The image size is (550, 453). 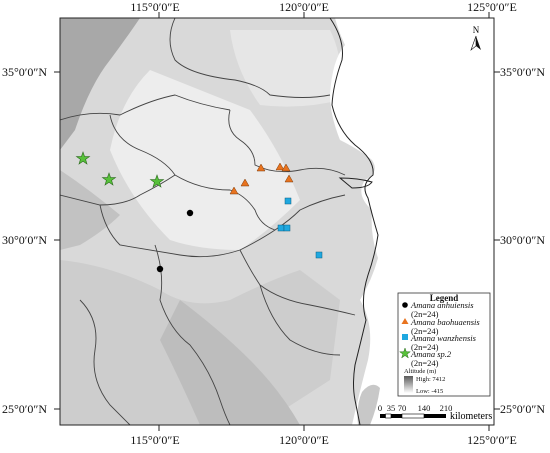 I want to click on lon-label-bottom: 120°0′0″E, so click(x=304, y=440).